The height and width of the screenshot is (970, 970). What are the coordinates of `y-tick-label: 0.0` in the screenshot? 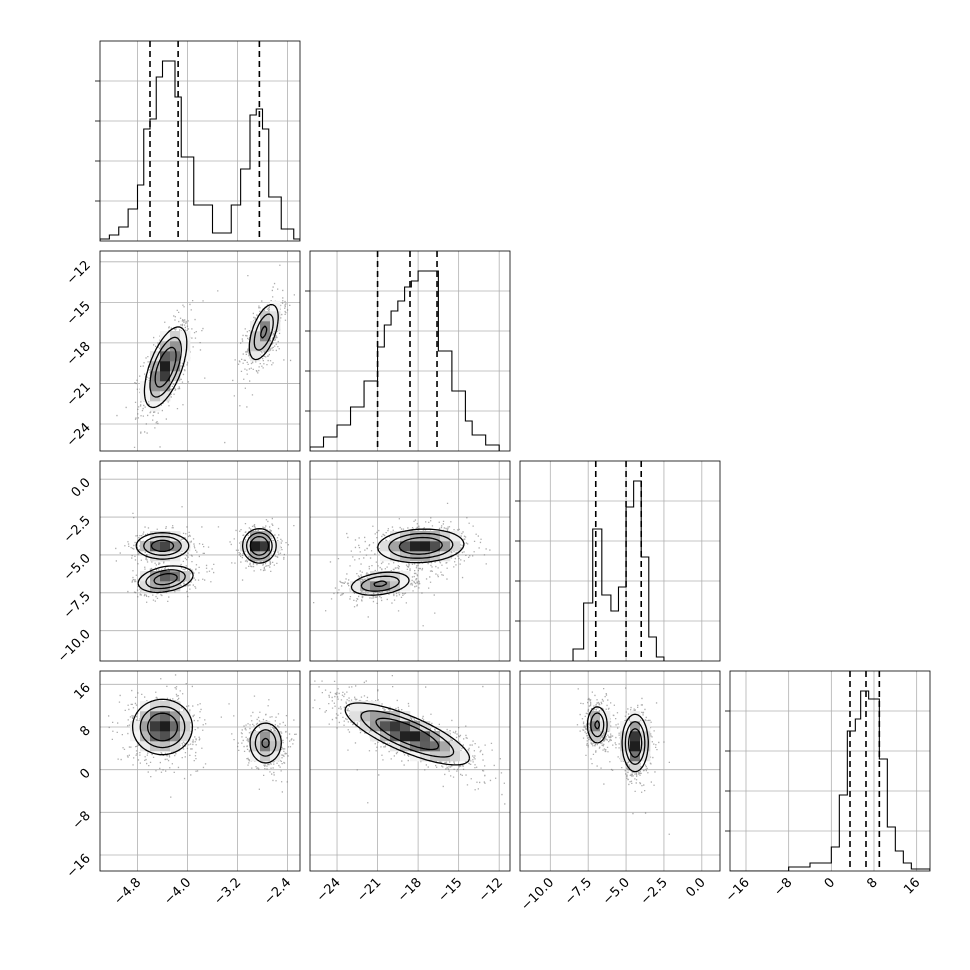 It's located at (81, 487).